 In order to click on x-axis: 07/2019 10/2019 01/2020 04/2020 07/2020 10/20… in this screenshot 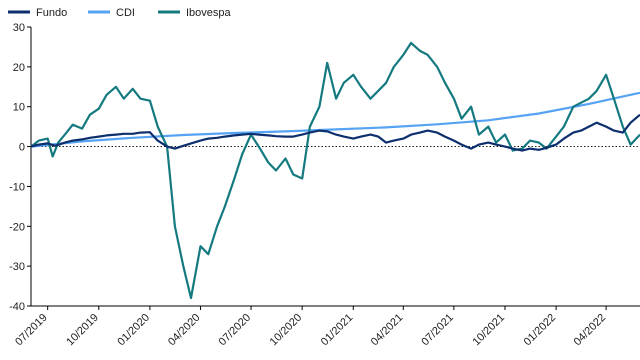, I will do `click(326, 327)`.